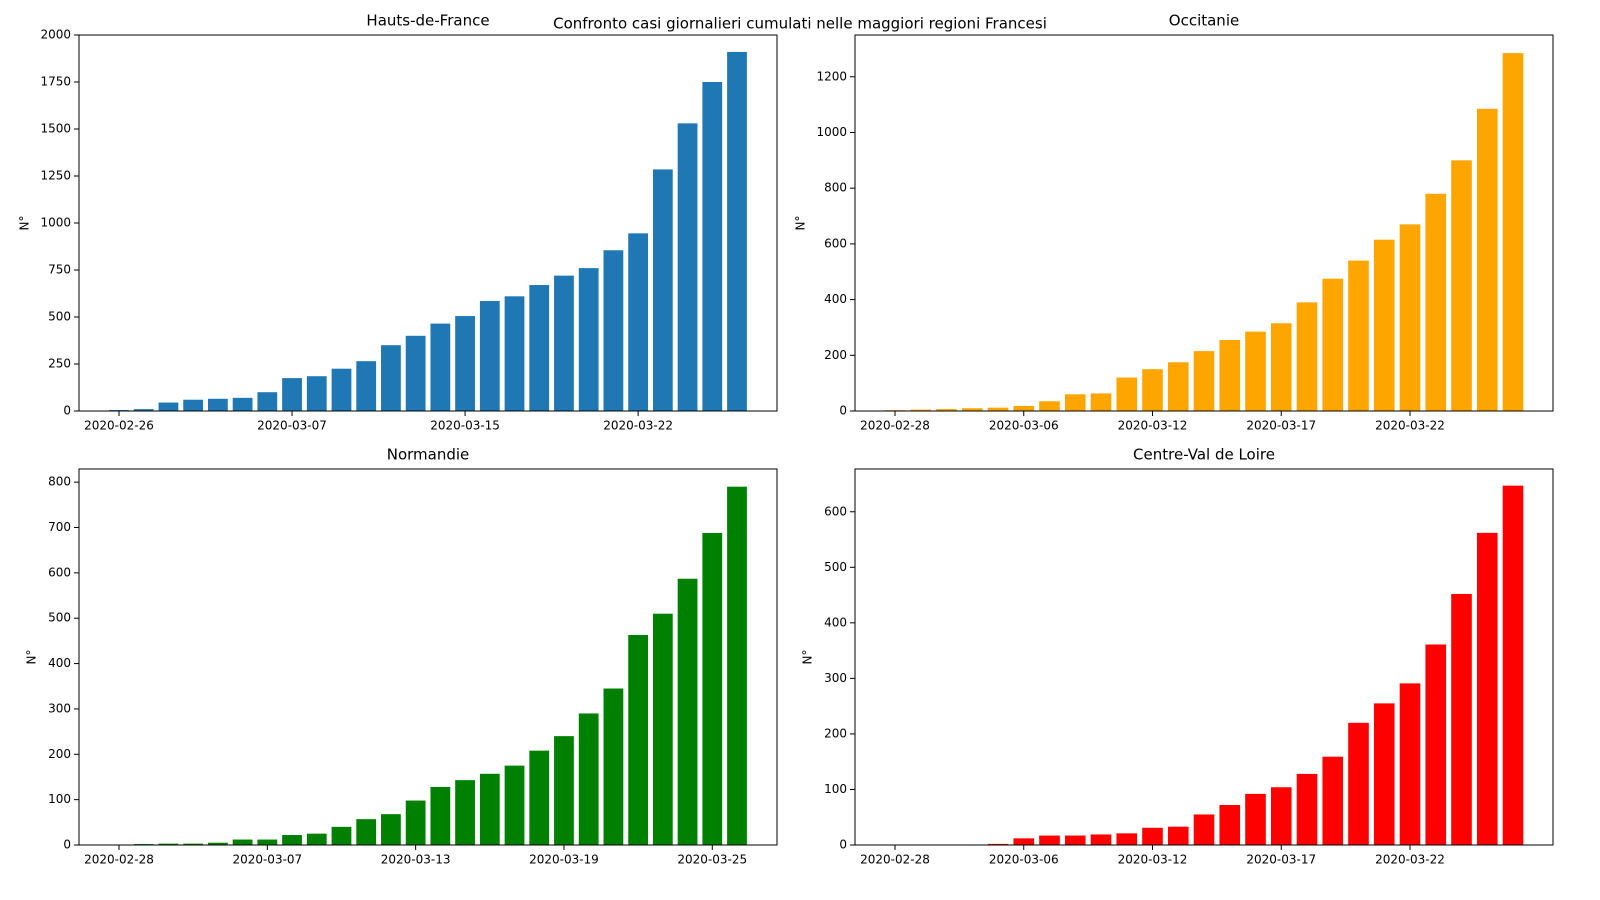 This screenshot has width=1600, height=900. I want to click on y-tick-label: 1200, so click(831, 76).